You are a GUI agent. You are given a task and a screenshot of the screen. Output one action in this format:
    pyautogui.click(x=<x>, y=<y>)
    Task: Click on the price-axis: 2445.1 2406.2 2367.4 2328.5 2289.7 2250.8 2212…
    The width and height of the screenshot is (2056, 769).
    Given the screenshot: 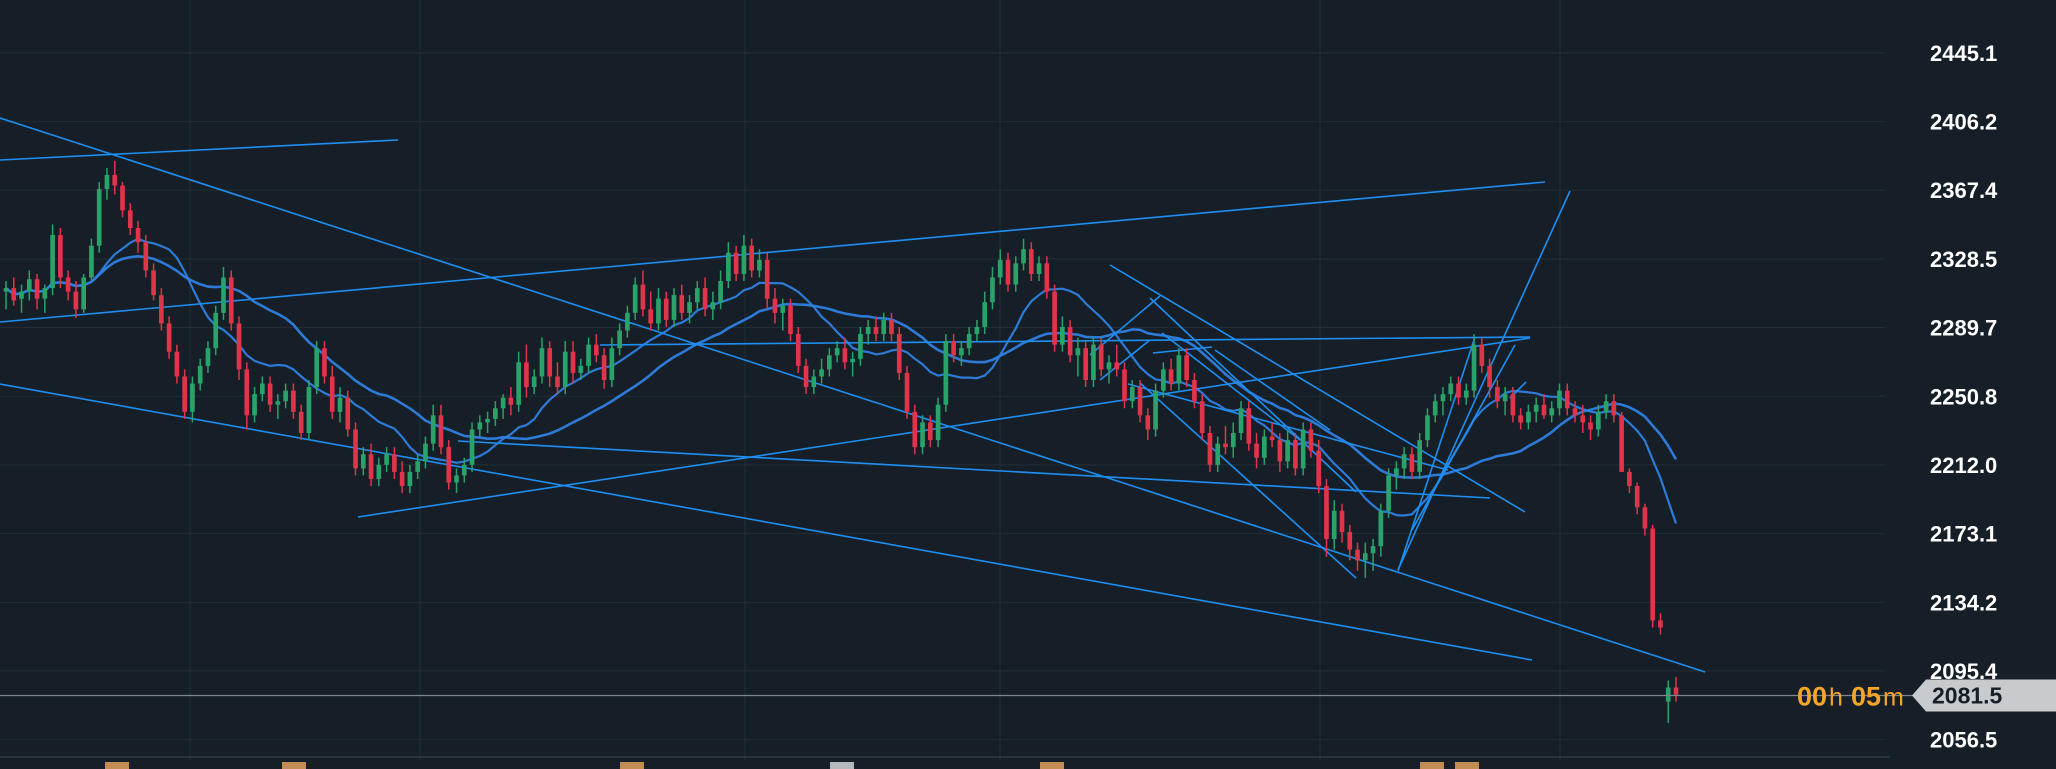 What is the action you would take?
    pyautogui.click(x=1964, y=397)
    